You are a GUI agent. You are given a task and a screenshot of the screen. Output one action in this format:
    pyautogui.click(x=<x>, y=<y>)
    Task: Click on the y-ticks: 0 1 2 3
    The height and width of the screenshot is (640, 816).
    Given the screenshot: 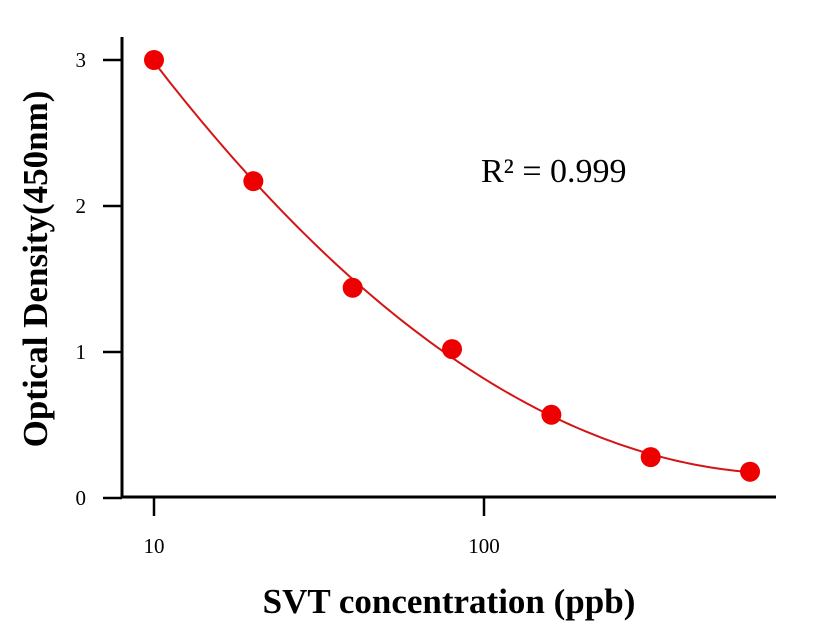 What is the action you would take?
    pyautogui.click(x=99, y=279)
    